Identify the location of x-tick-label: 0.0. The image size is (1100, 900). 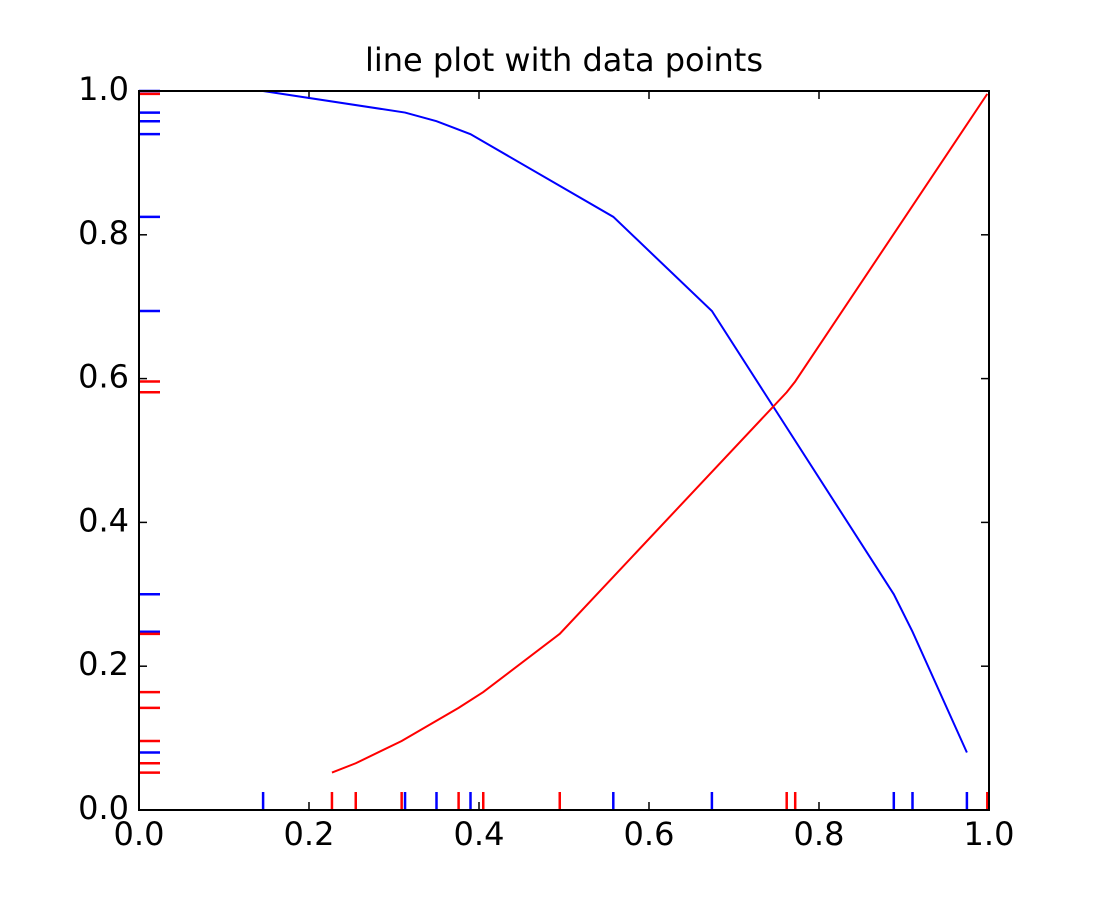
(139, 834).